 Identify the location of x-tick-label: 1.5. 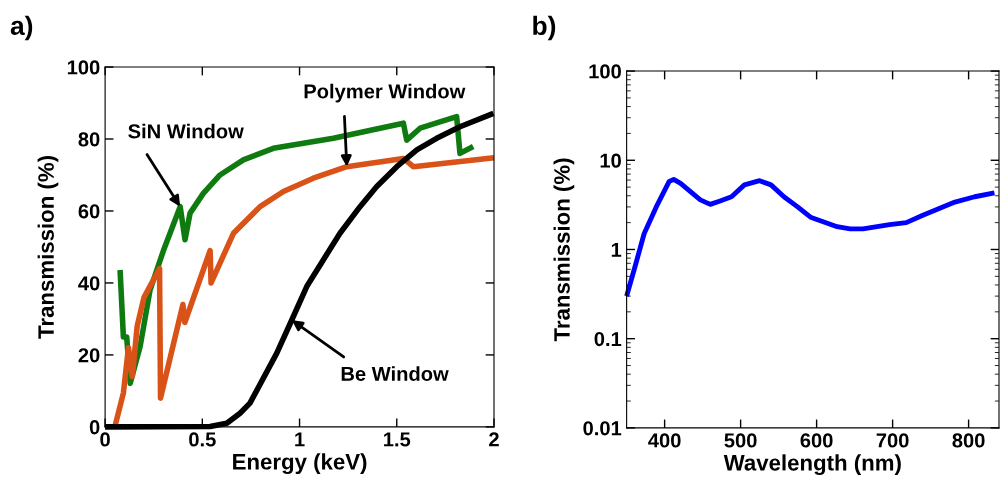
(397, 439).